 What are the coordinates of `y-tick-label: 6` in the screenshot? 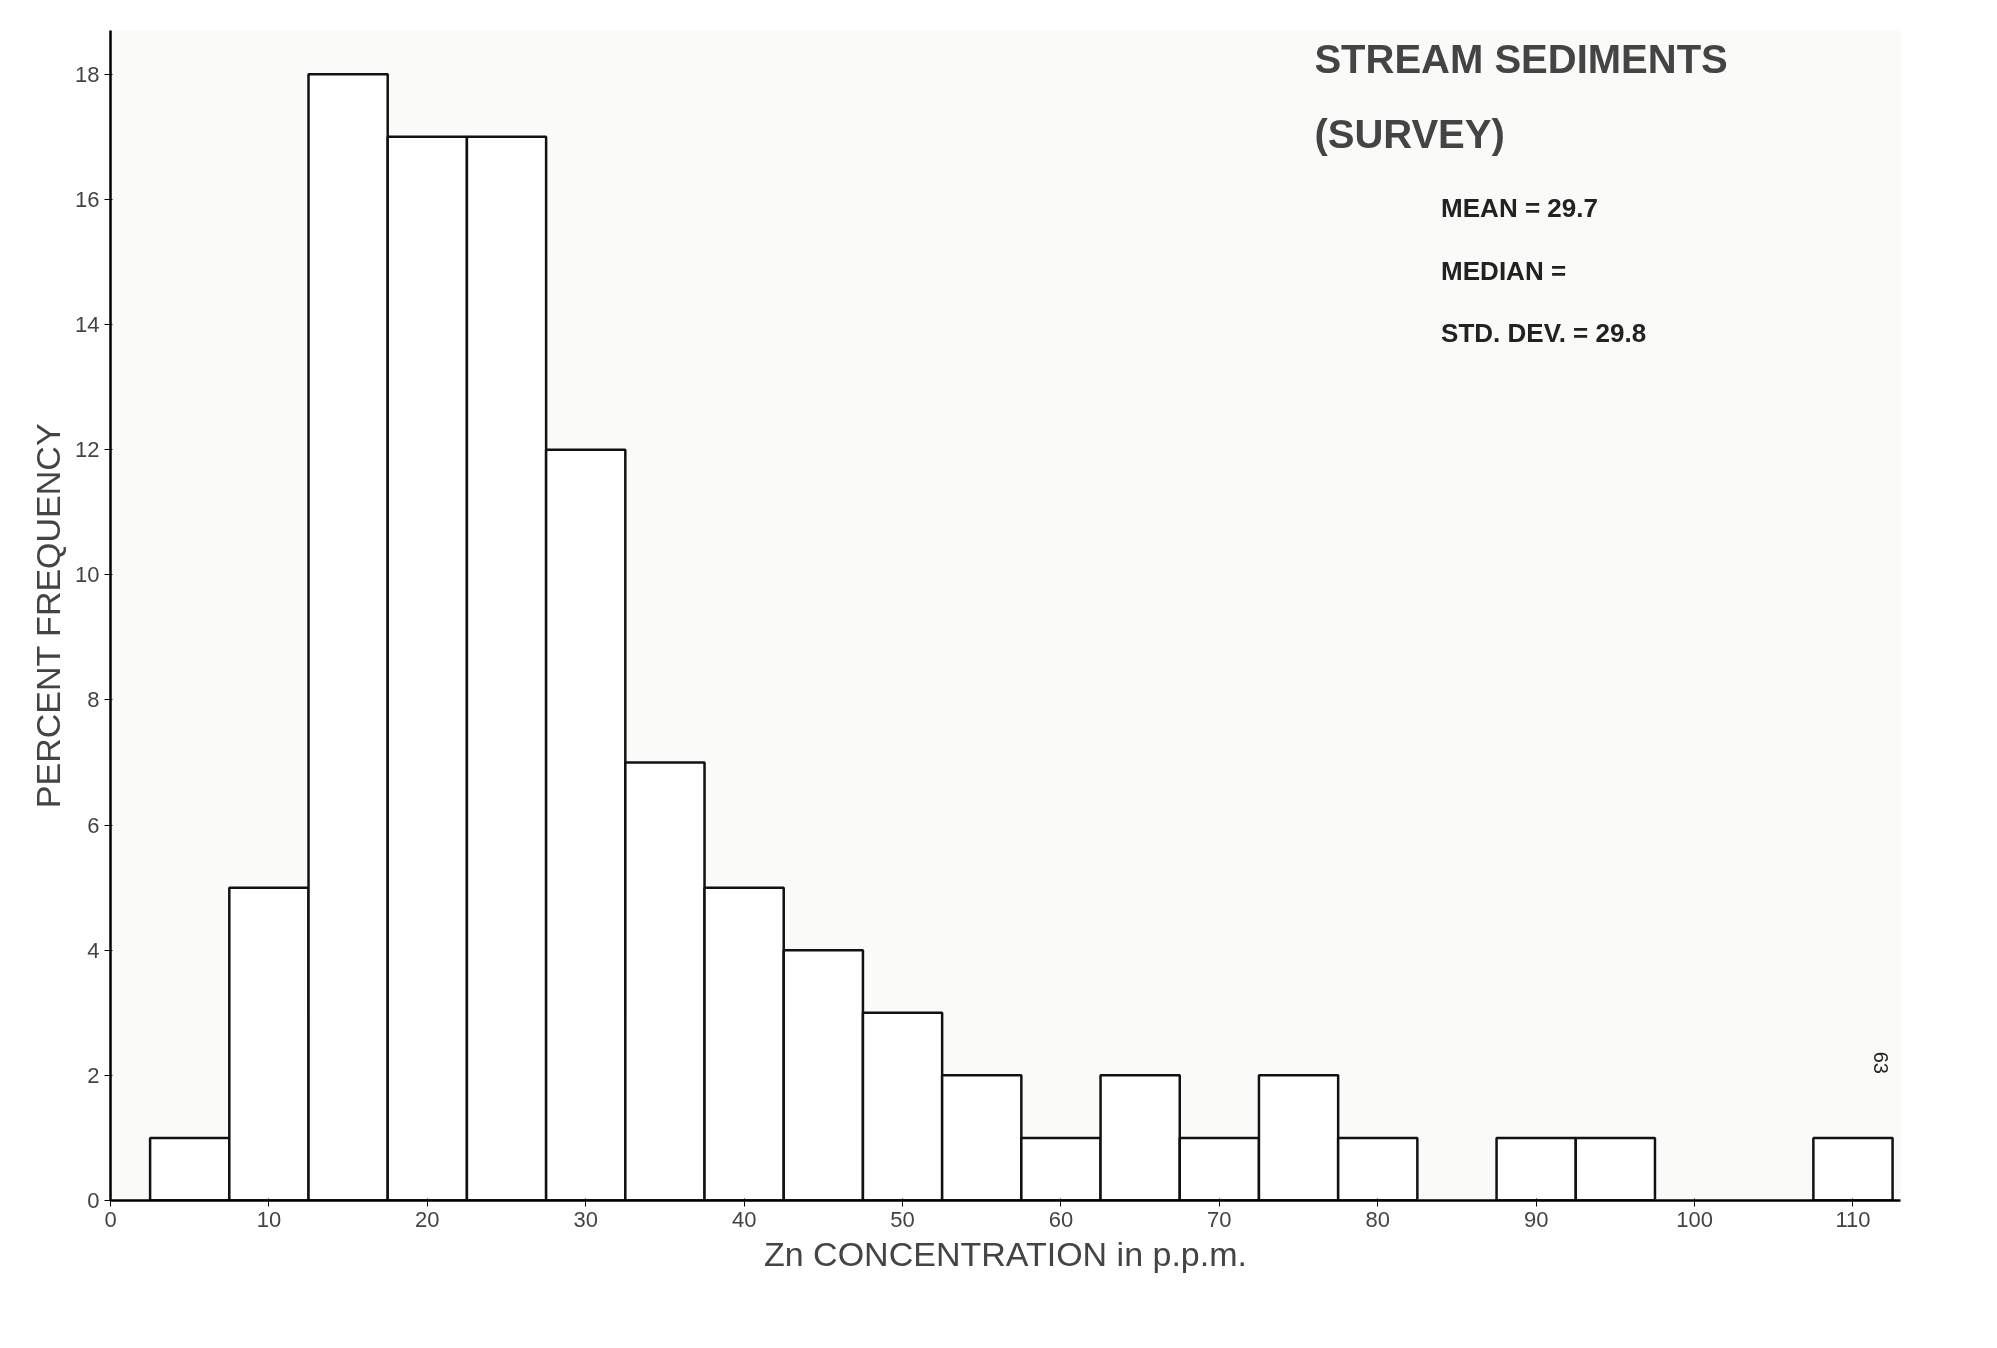 It's located at (93, 825).